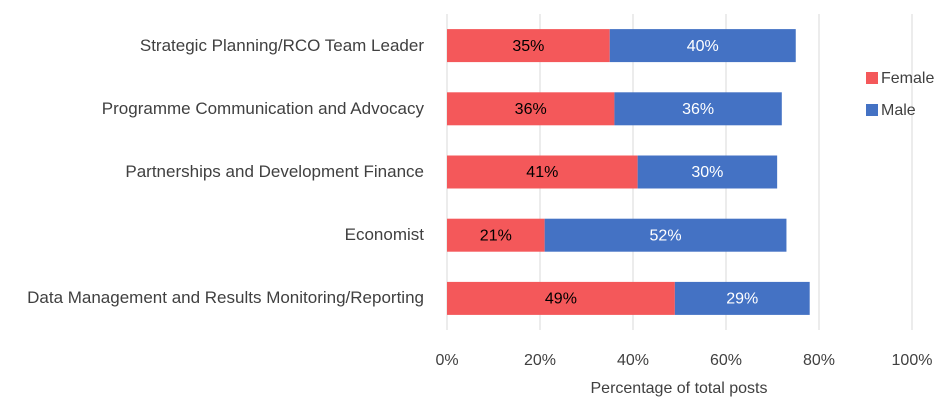 The width and height of the screenshot is (948, 400). Describe the element at coordinates (274, 171) in the screenshot. I see `category-label: Partnerships and Development Finance` at that location.